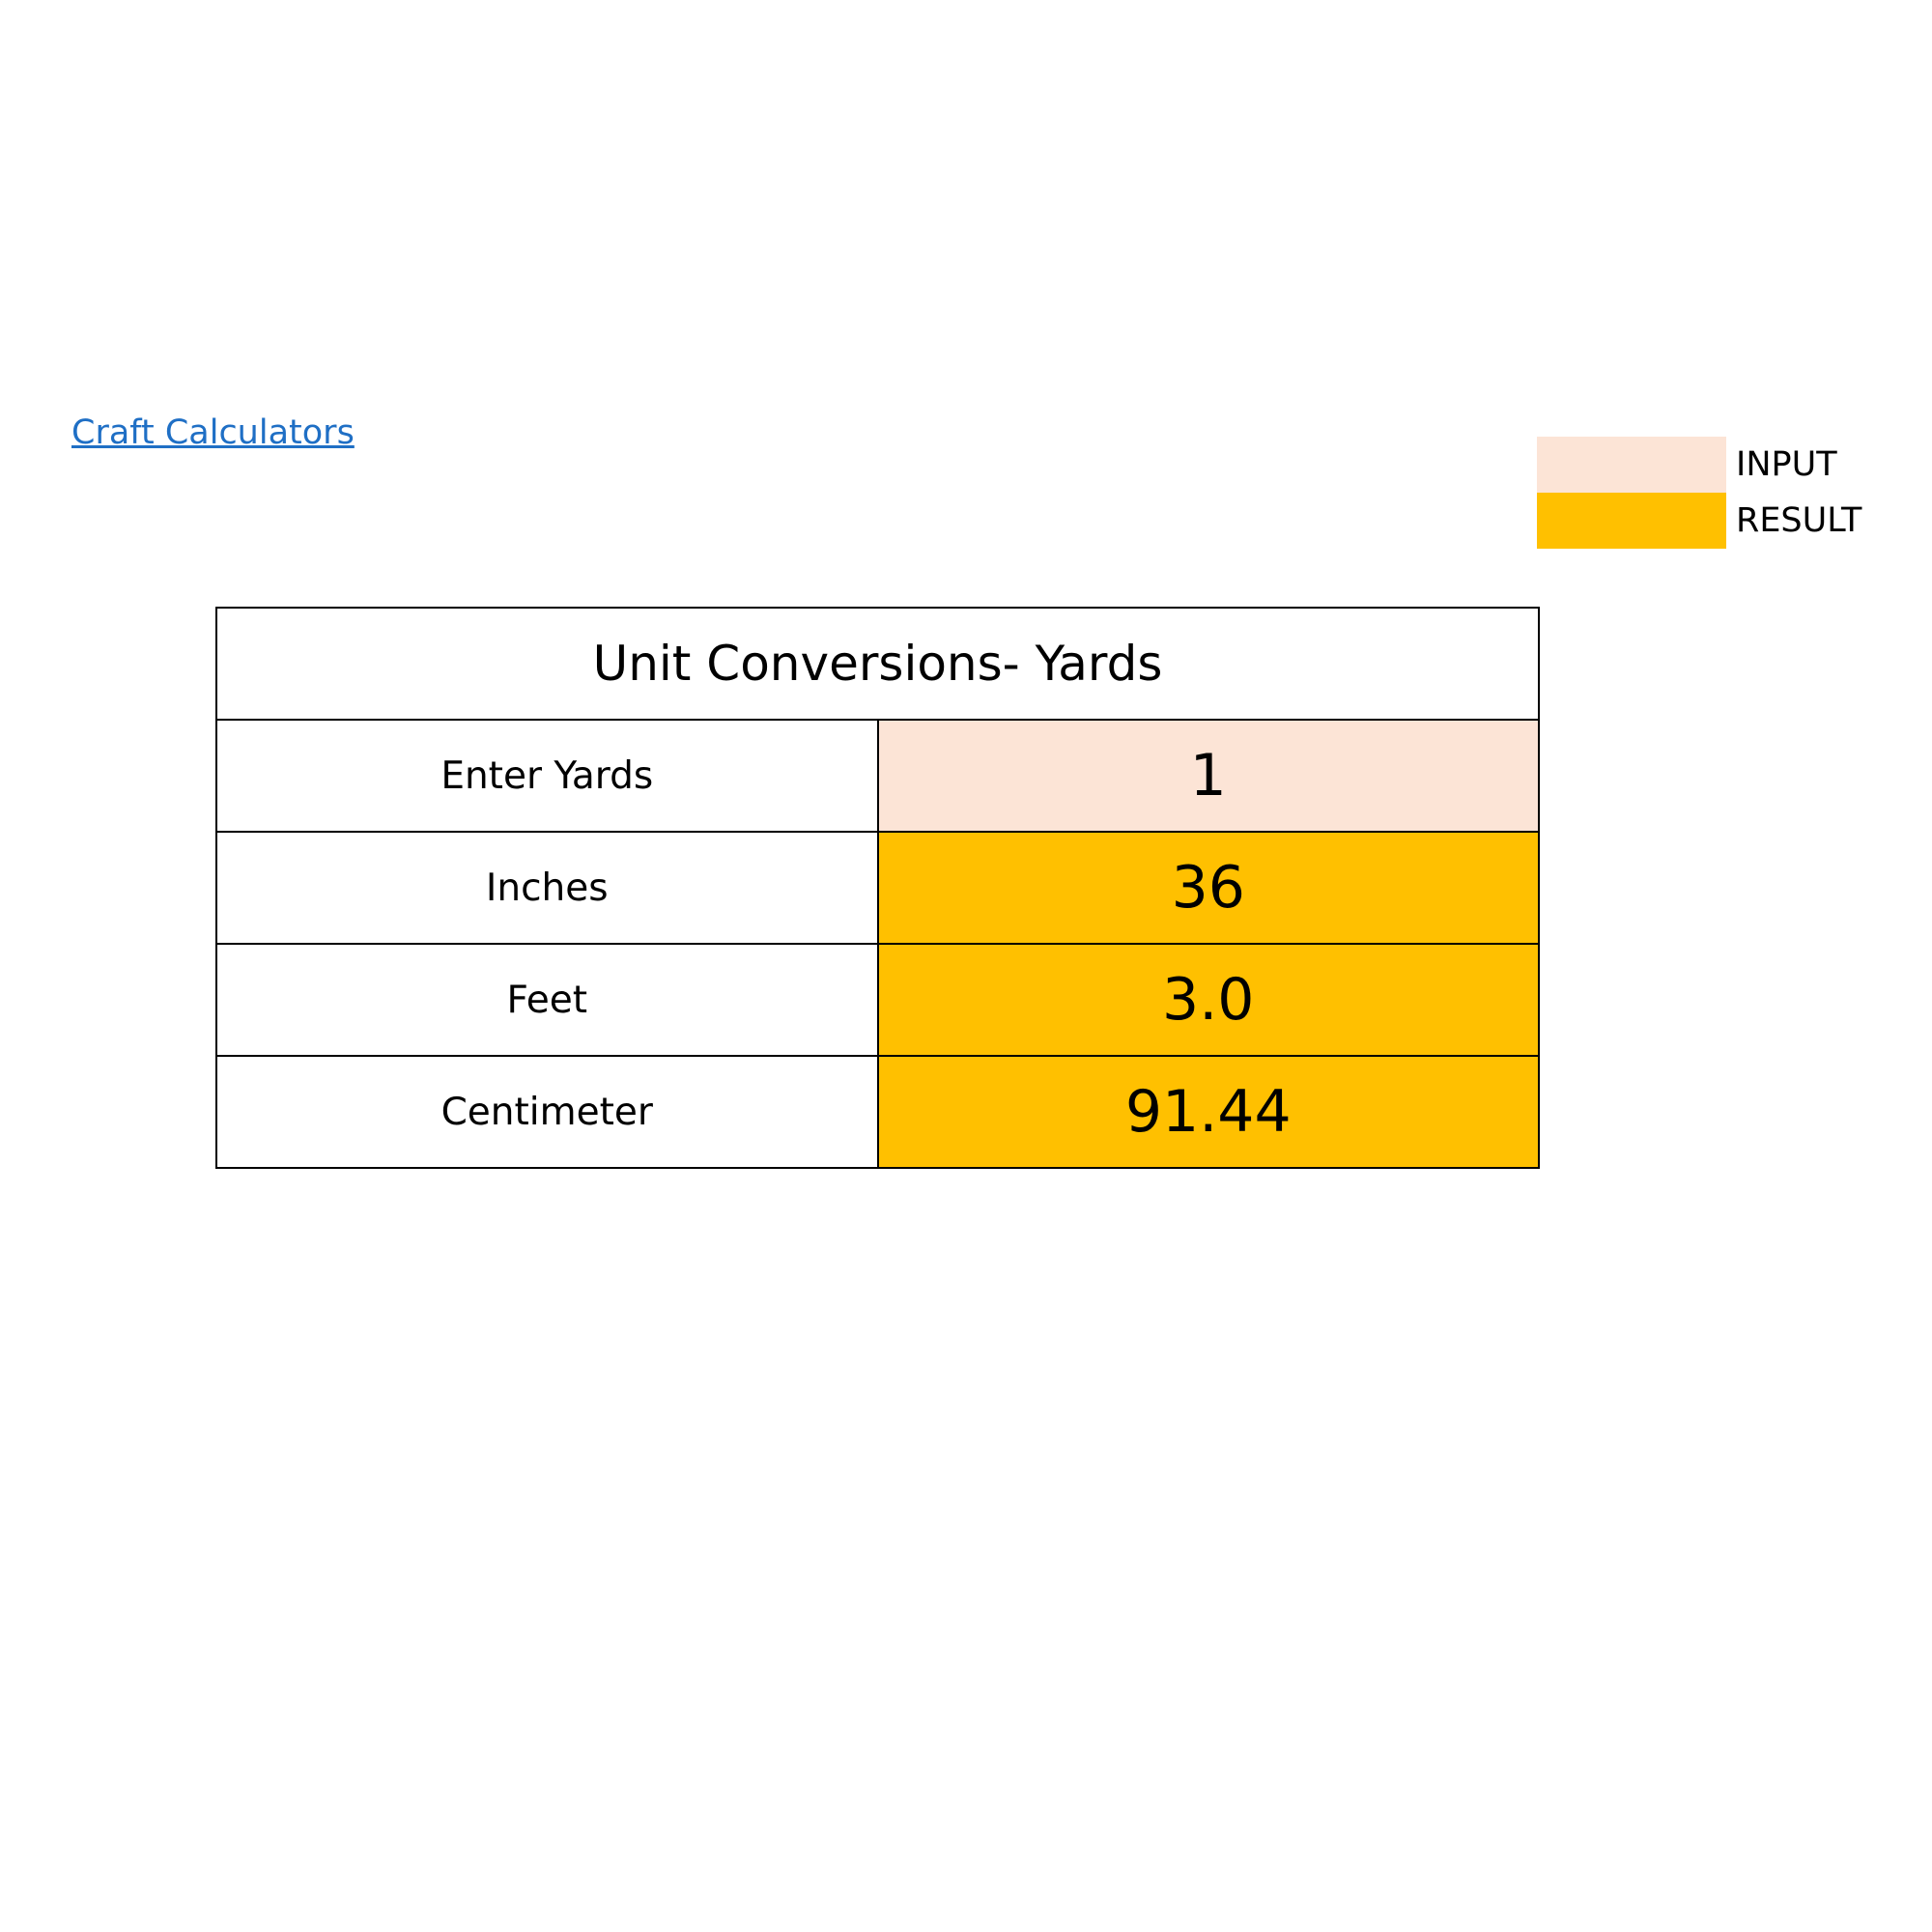 The image size is (1932, 1932). Describe the element at coordinates (1786, 464) in the screenshot. I see `legend-input-label: INPUT` at that location.